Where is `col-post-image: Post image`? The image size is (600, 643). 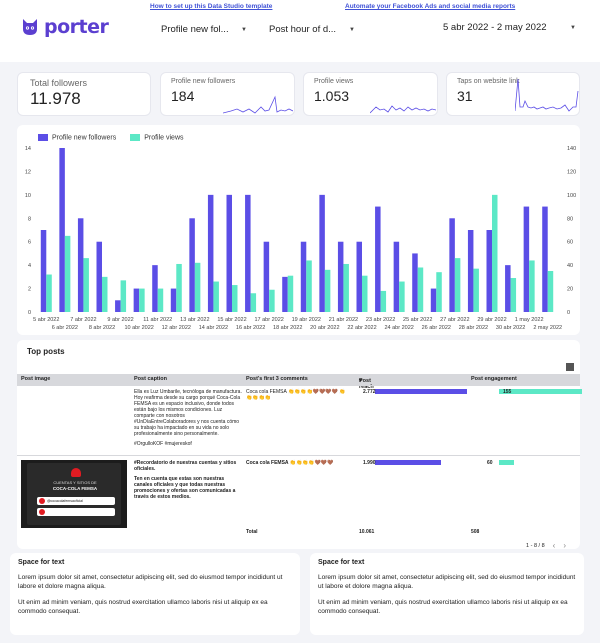 col-post-image: Post image is located at coordinates (36, 379).